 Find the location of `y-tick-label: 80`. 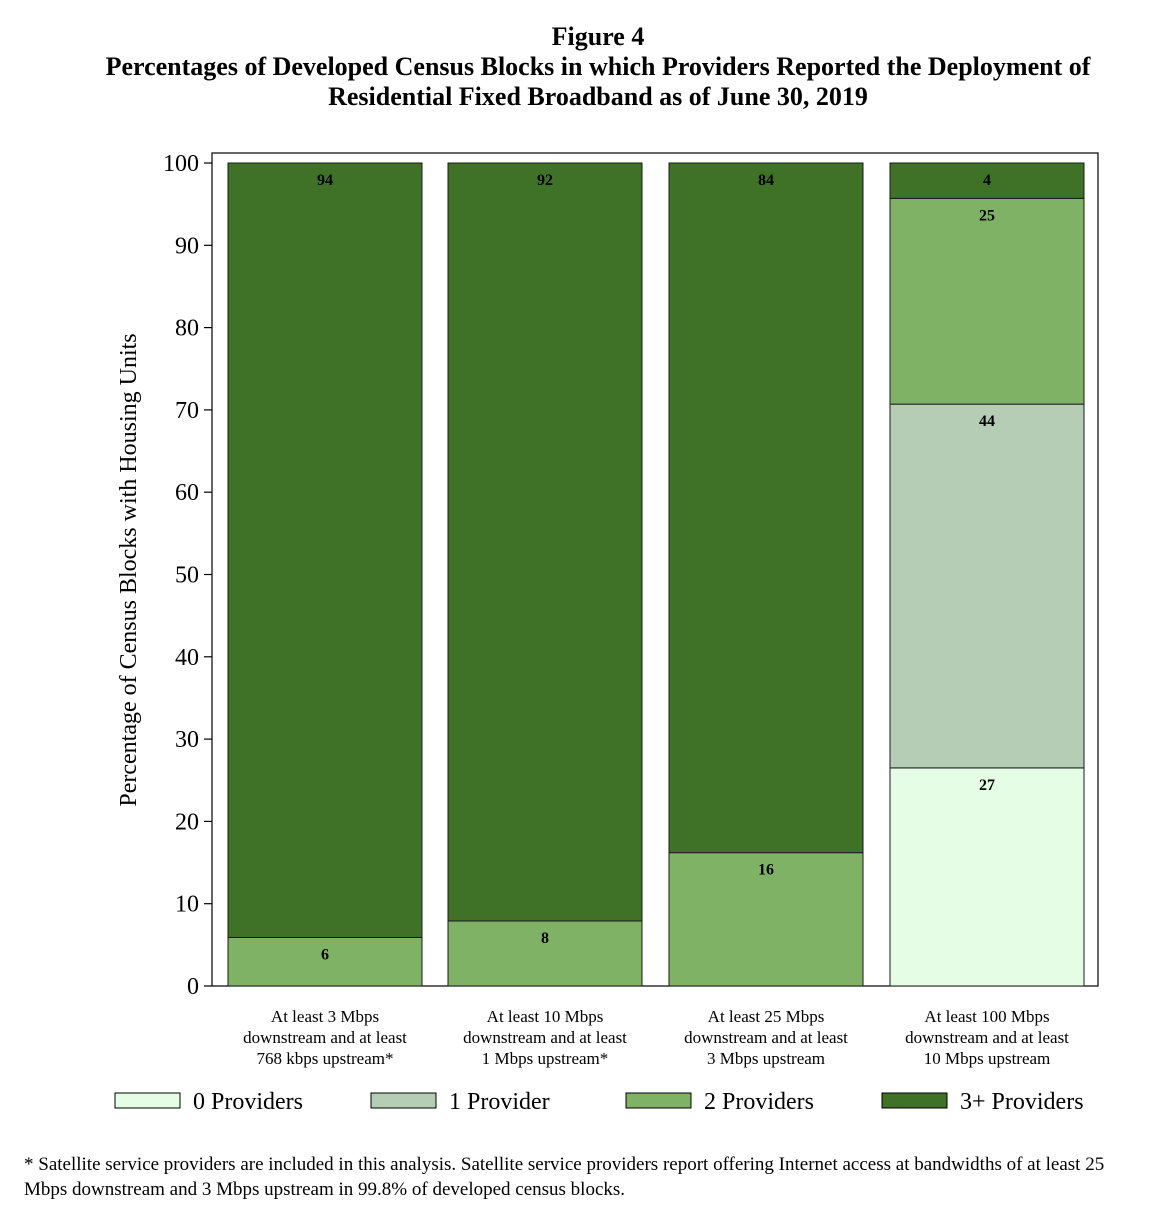

y-tick-label: 80 is located at coordinates (187, 329).